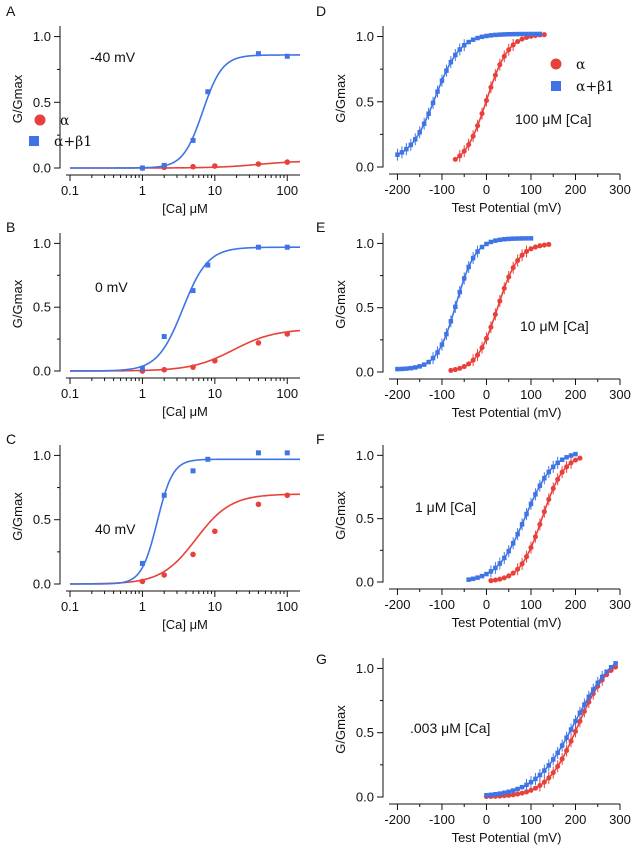 This screenshot has width=631, height=853. I want to click on panel-label: D, so click(321, 11).